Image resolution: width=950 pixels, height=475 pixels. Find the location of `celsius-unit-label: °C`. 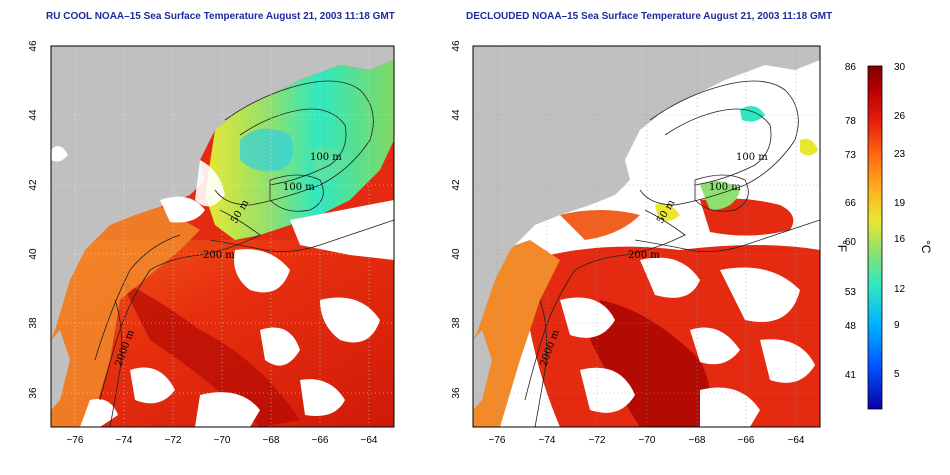

celsius-unit-label: °C is located at coordinates (926, 247).